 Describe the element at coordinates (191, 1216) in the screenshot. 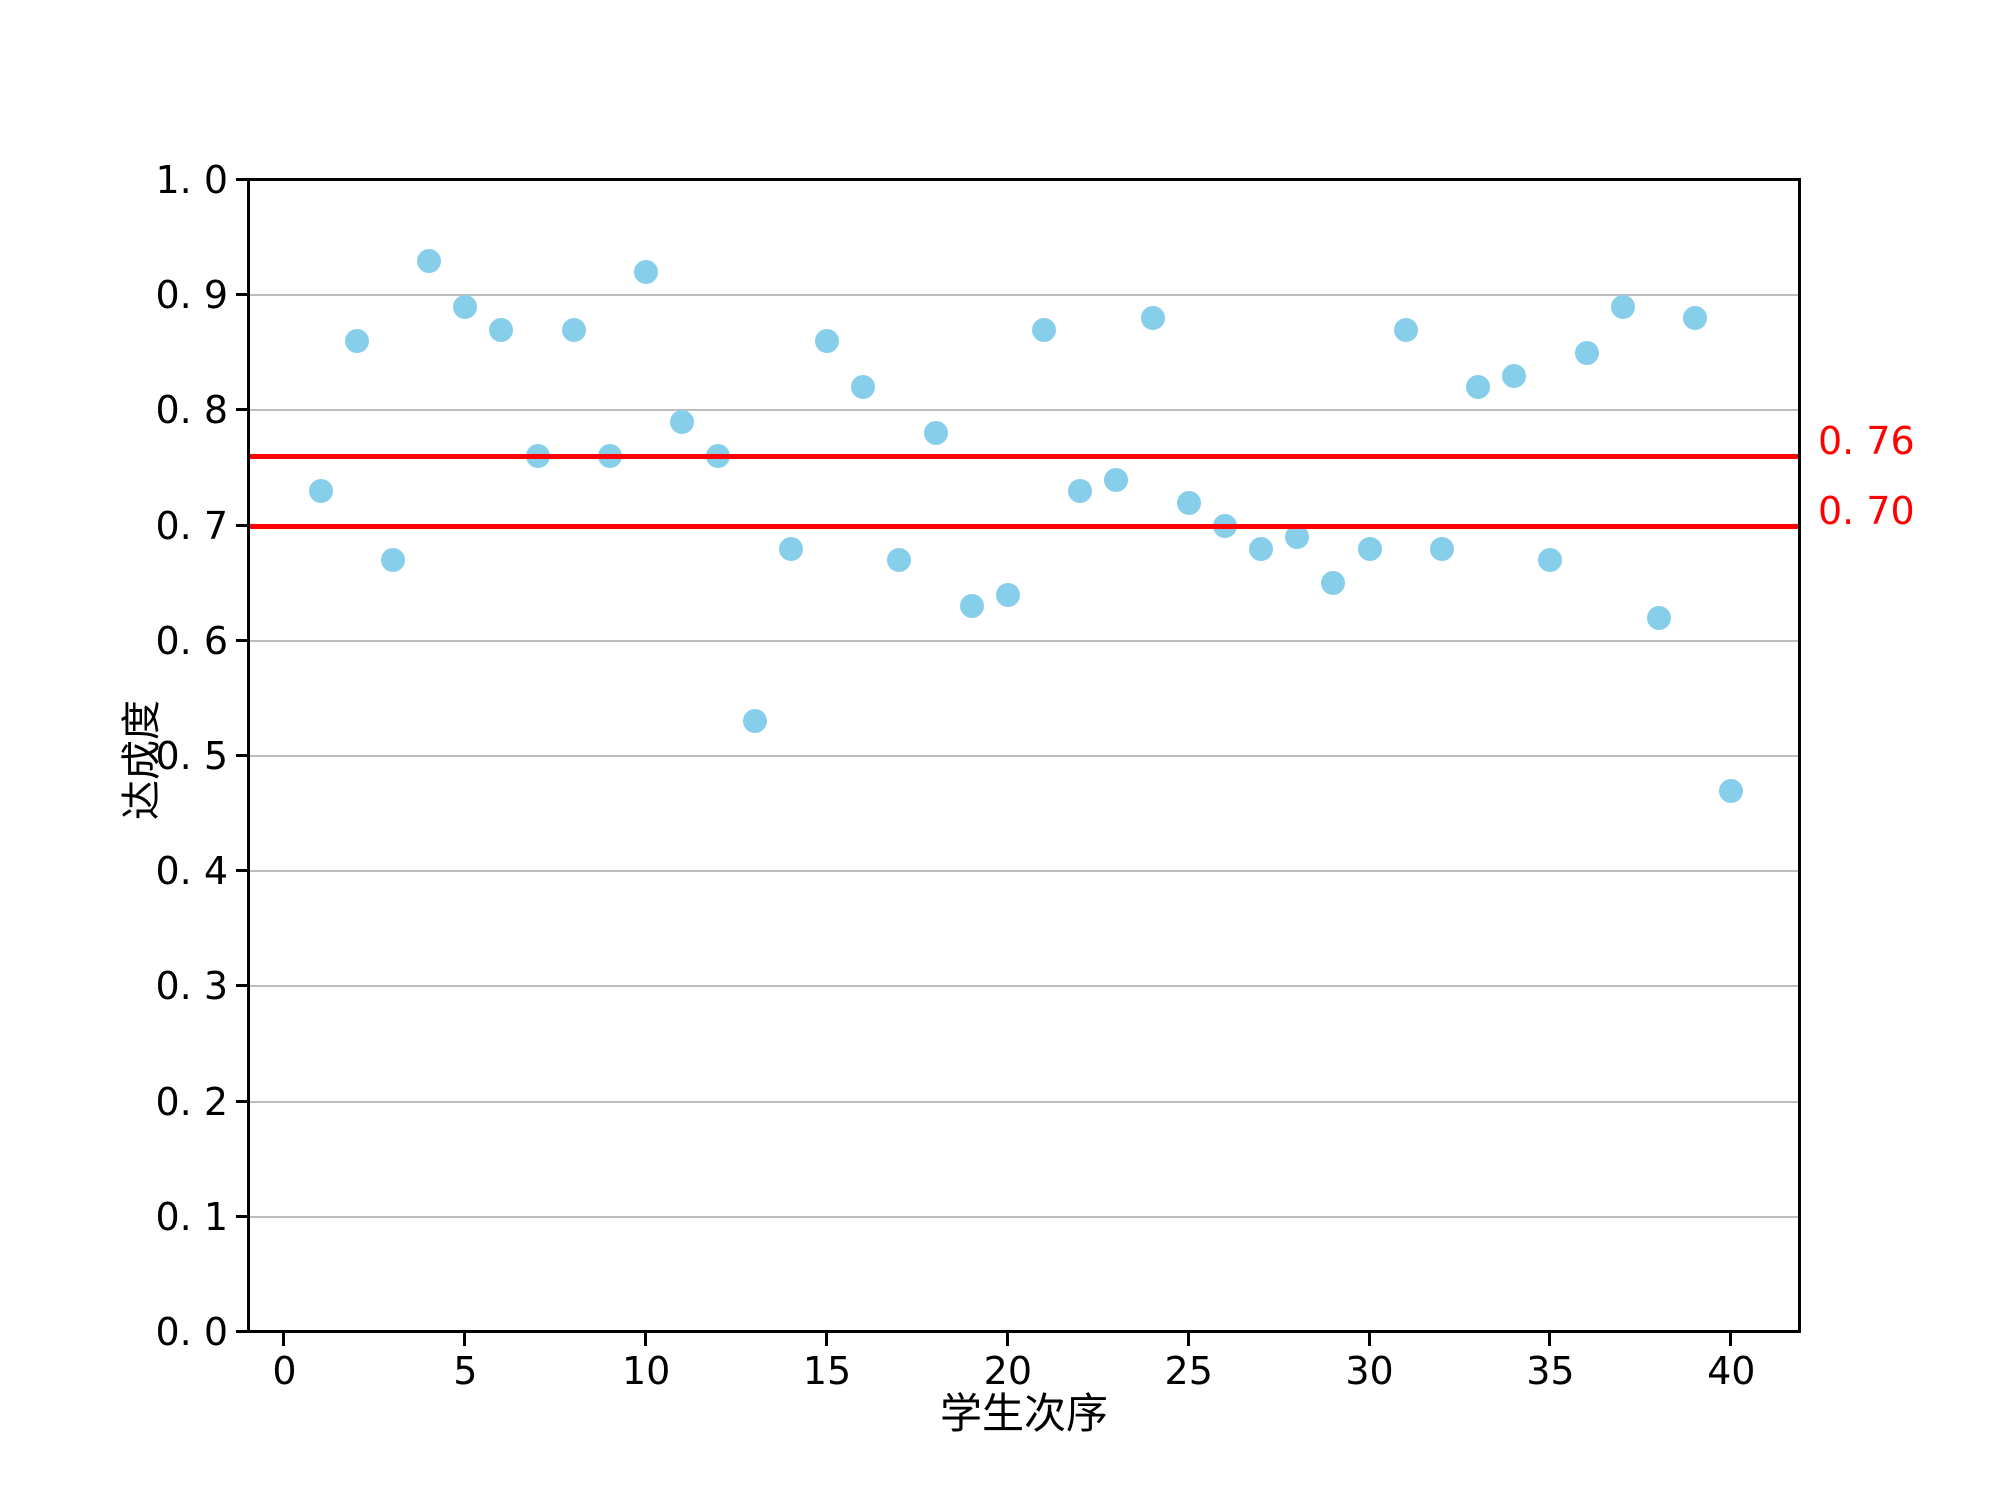

I see `y-tick-label: 0. 1` at that location.